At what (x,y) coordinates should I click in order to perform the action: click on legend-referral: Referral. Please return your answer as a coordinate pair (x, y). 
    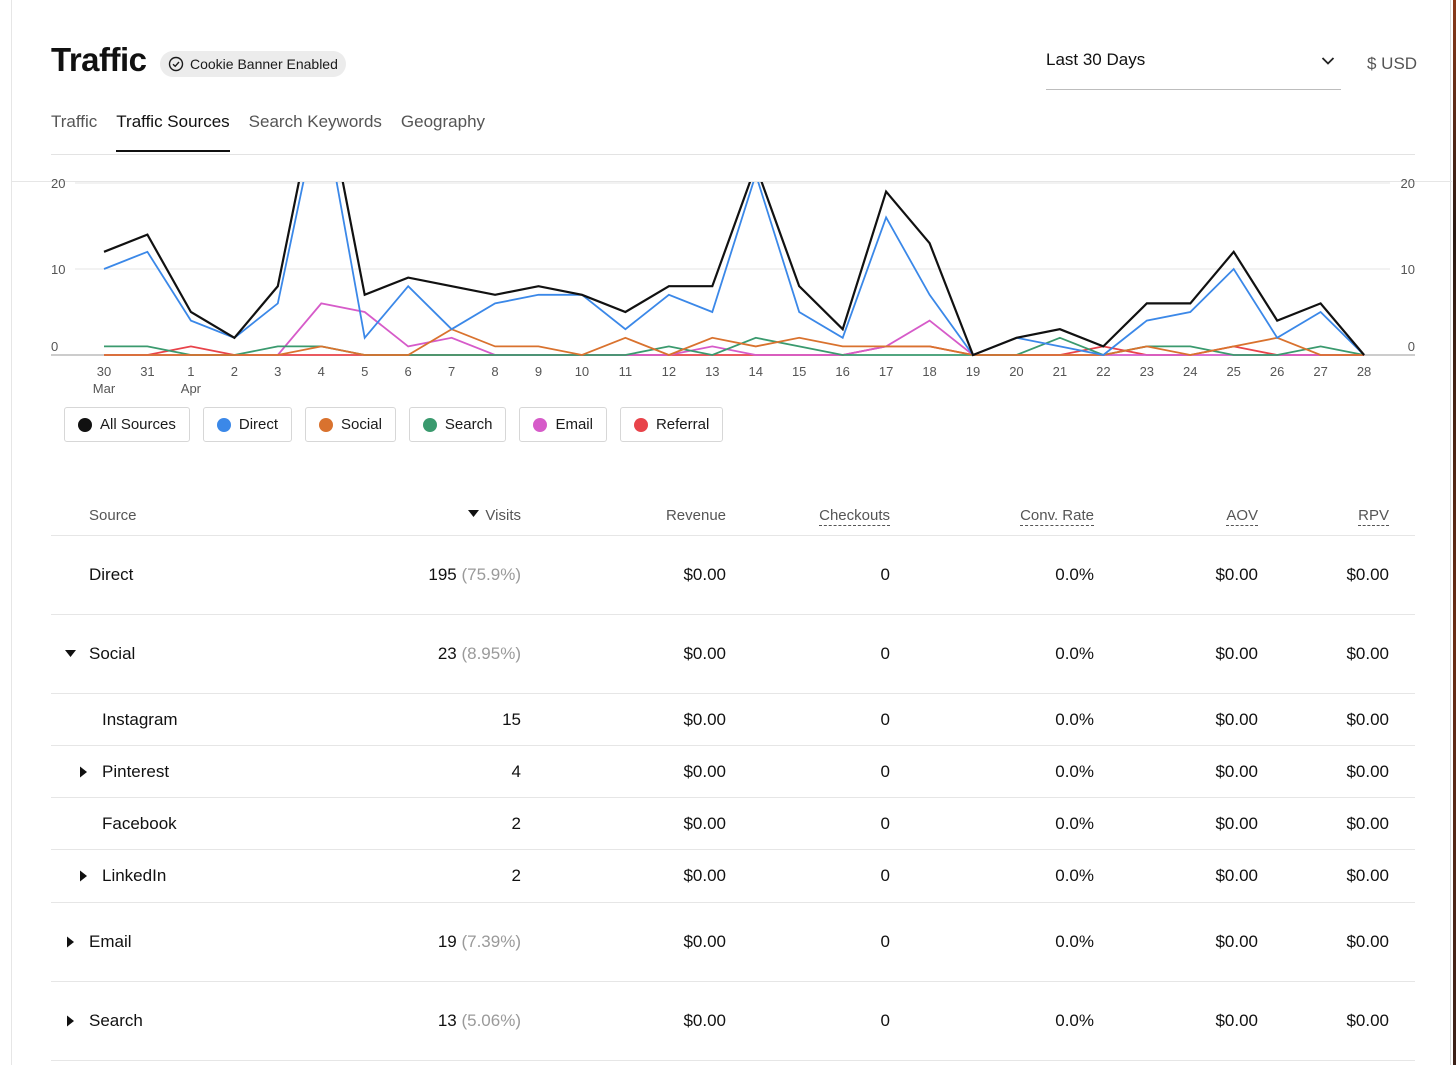
    Looking at the image, I should click on (671, 424).